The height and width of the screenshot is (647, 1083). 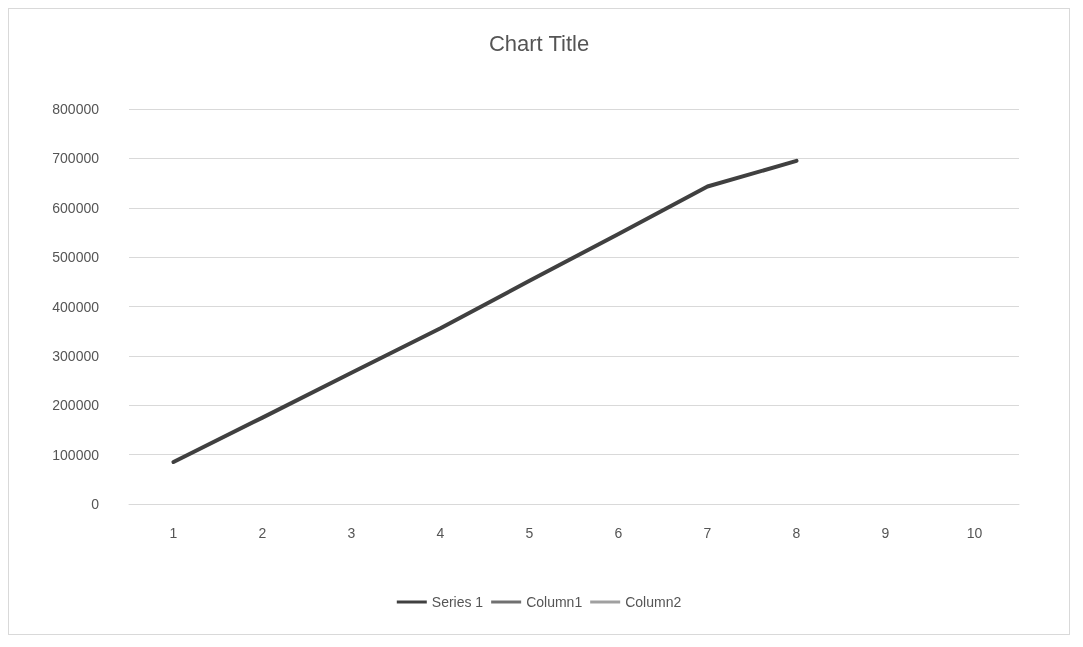 I want to click on y-tick-label: 500000, so click(x=76, y=257).